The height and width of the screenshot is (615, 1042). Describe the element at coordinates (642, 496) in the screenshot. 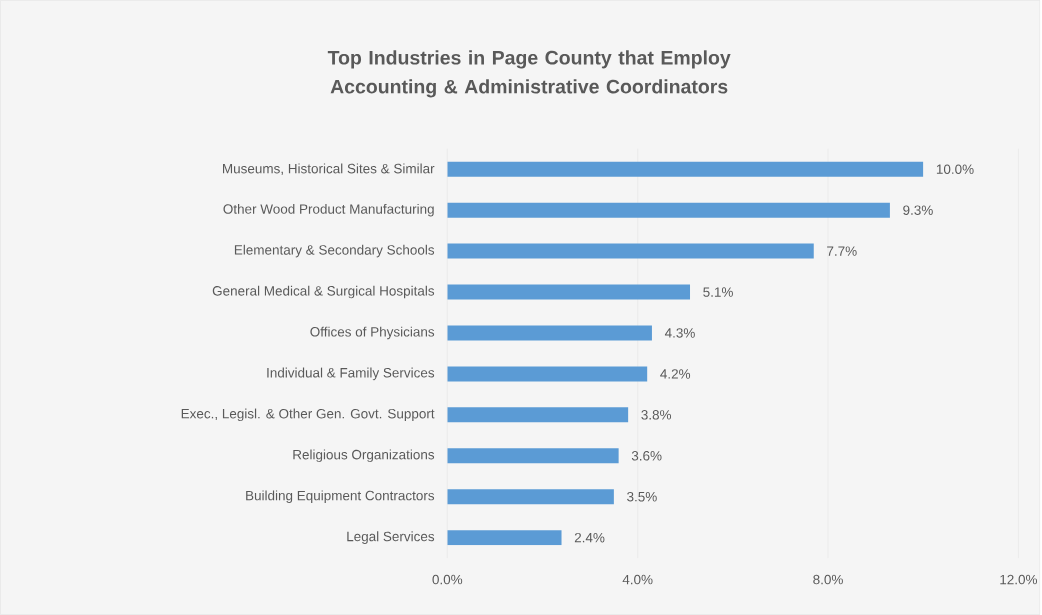

I see `data-label: 3.5%` at that location.